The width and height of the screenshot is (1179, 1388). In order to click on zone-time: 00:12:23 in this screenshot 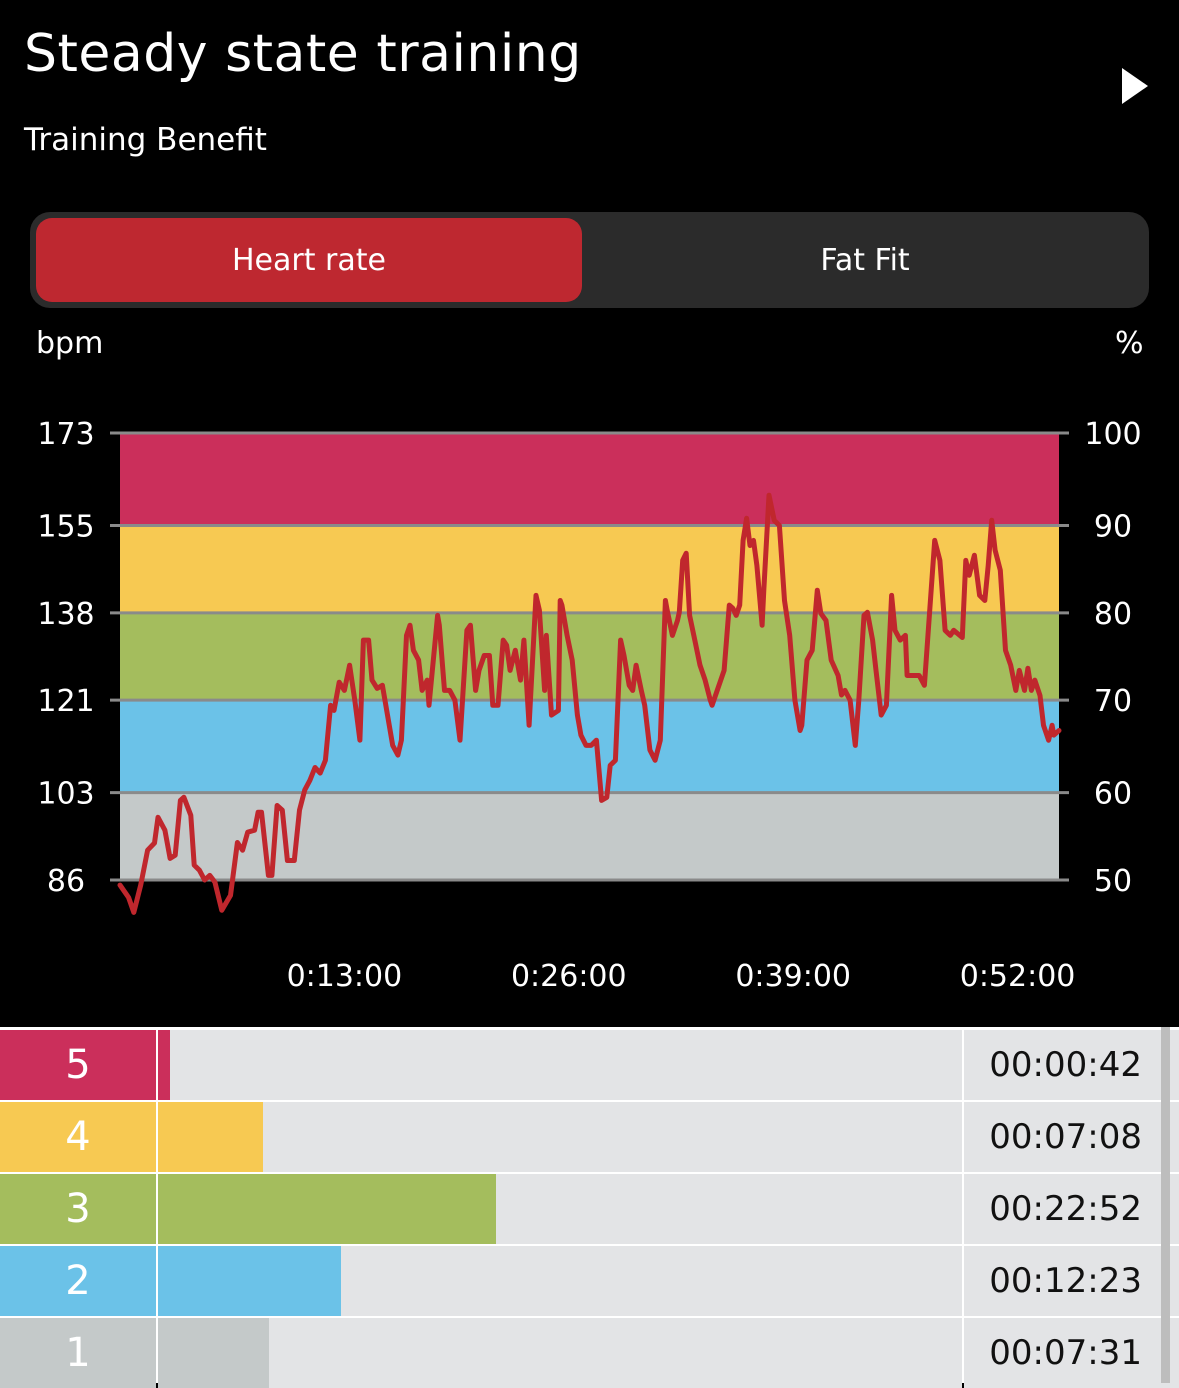, I will do `click(1071, 1281)`.